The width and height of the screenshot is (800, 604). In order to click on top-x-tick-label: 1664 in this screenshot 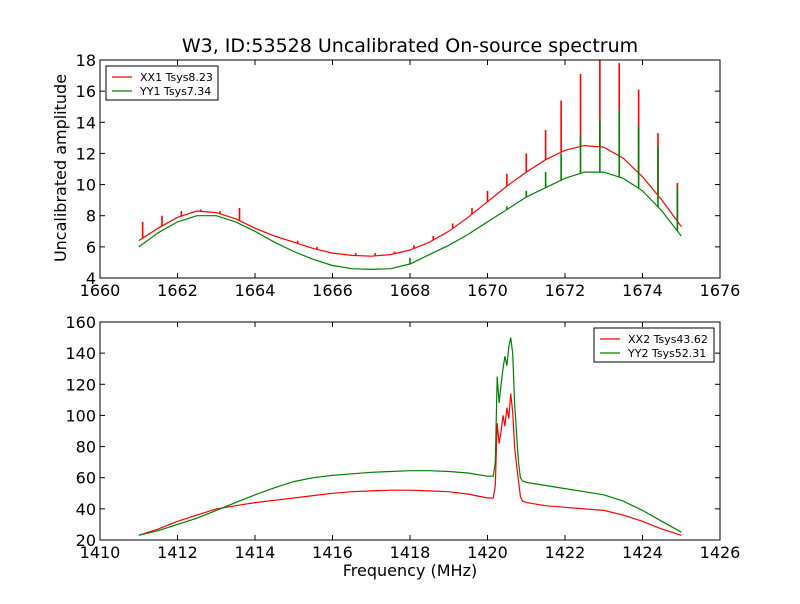, I will do `click(255, 290)`.